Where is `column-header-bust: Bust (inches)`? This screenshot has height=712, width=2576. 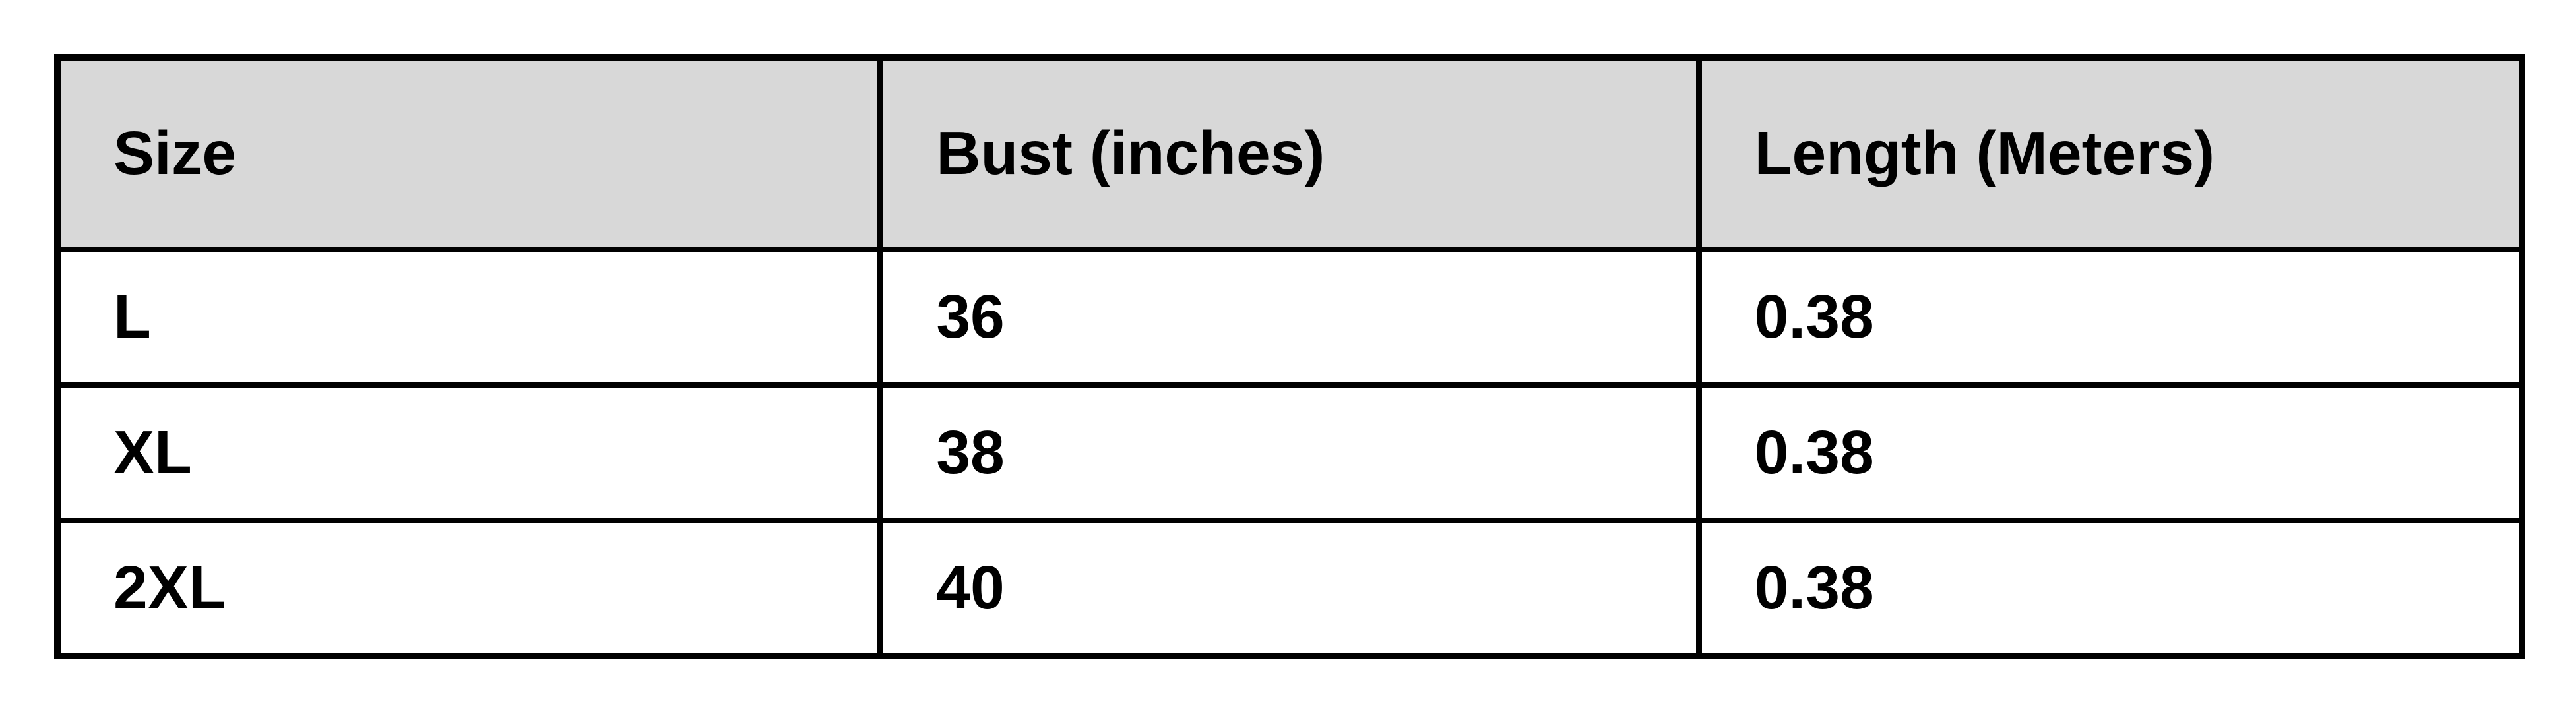 column-header-bust: Bust (inches) is located at coordinates (1290, 153).